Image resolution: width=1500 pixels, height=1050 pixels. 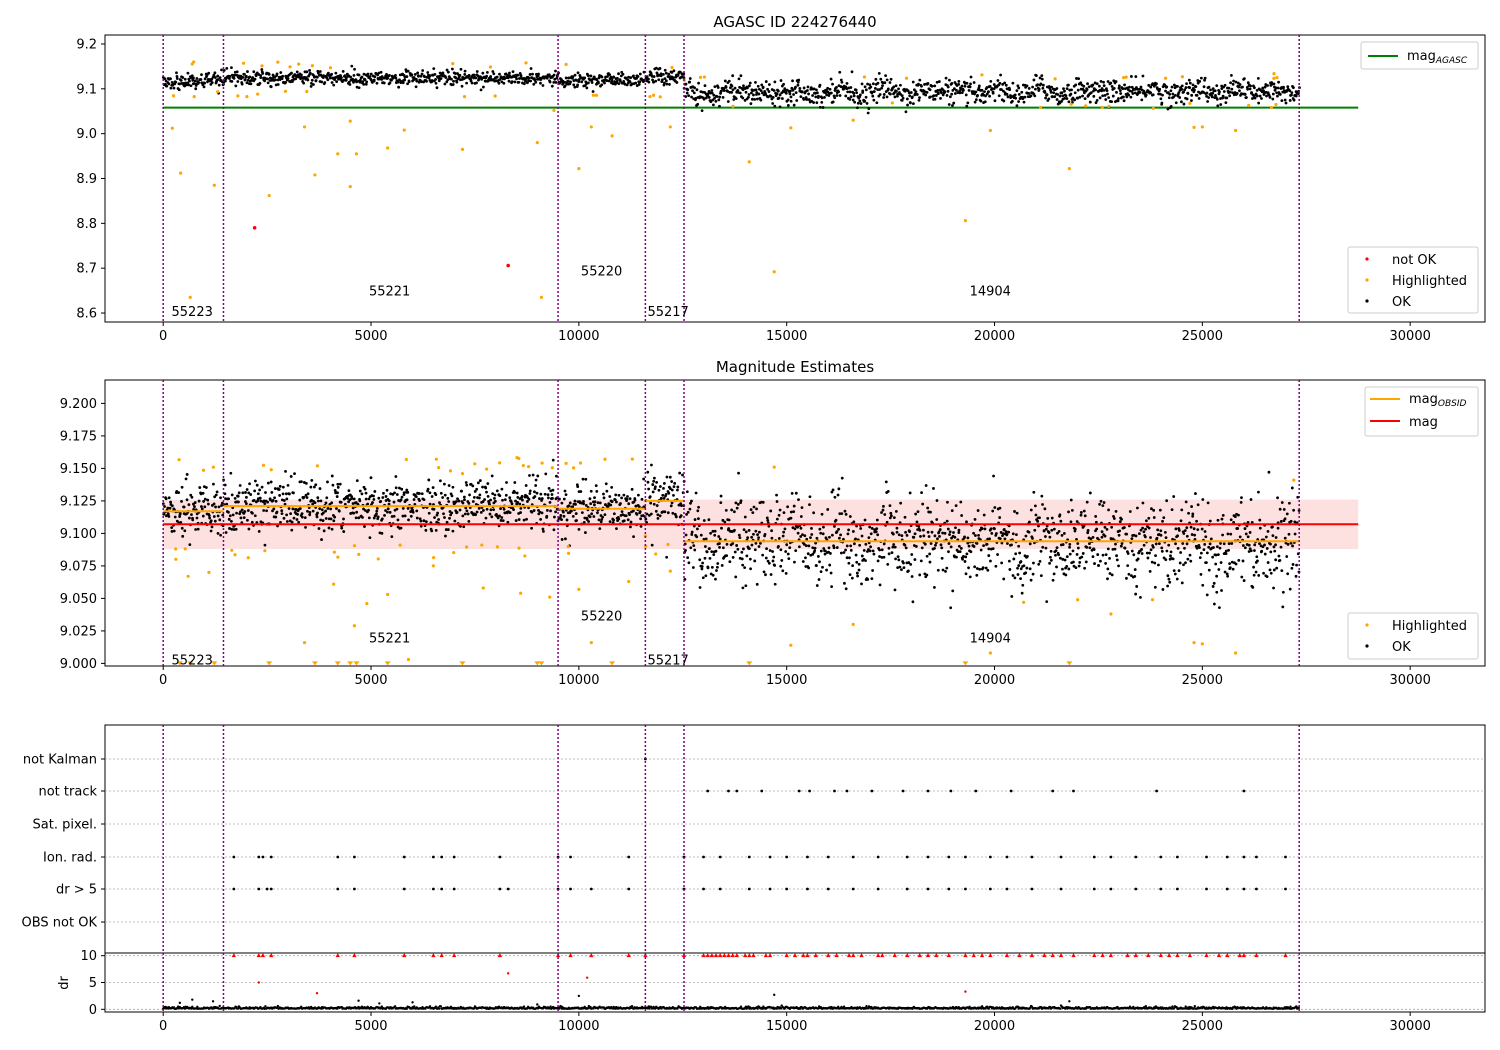 What do you see at coordinates (667, 312) in the screenshot?
I see `obsid-label: 55217` at bounding box center [667, 312].